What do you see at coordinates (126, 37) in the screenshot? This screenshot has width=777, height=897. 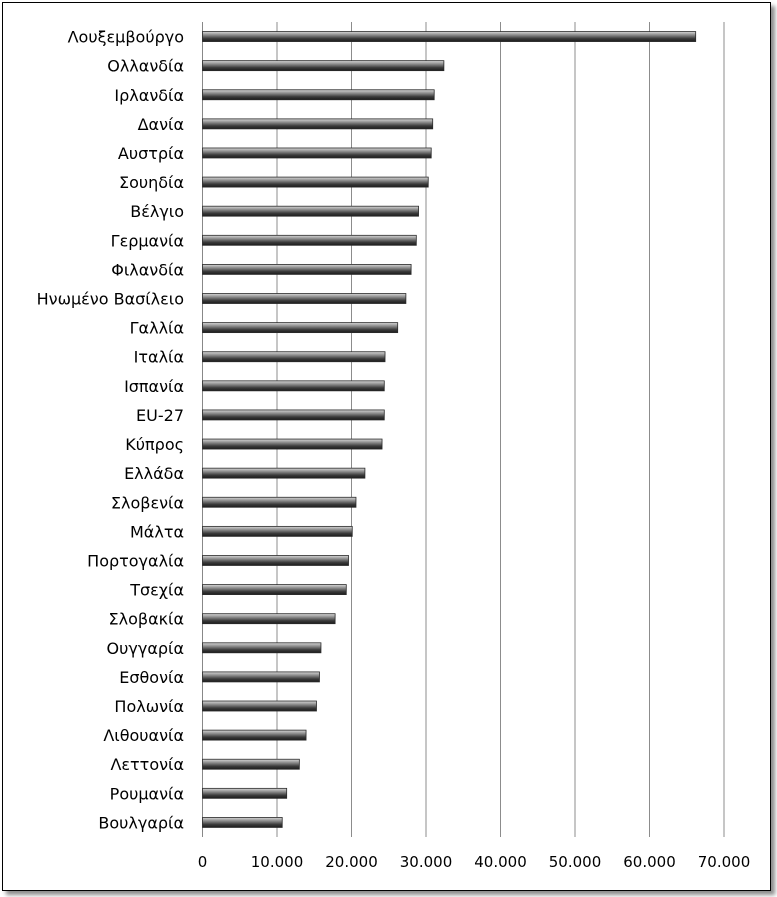 I see `category-label: Λουξεμβούργο` at bounding box center [126, 37].